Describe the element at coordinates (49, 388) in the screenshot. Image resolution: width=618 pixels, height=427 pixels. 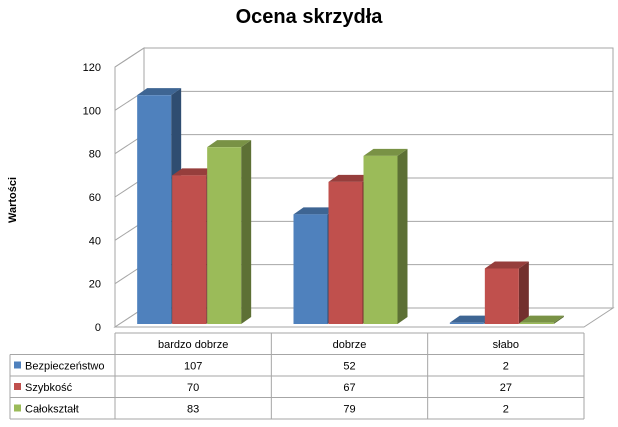
I see `series-name: Szybkość` at that location.